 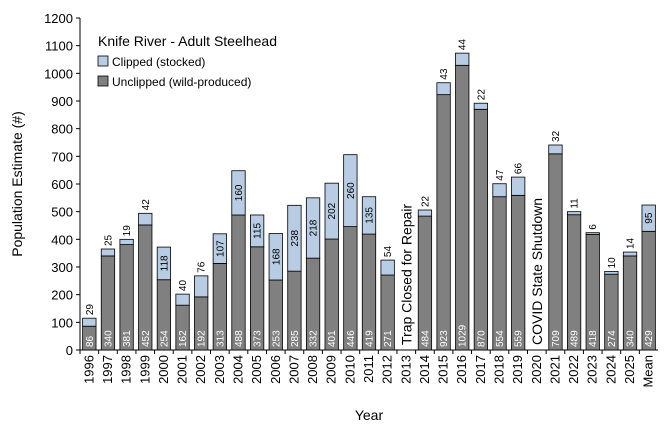 What do you see at coordinates (62, 156) in the screenshot?
I see `y-tick-label: 700` at bounding box center [62, 156].